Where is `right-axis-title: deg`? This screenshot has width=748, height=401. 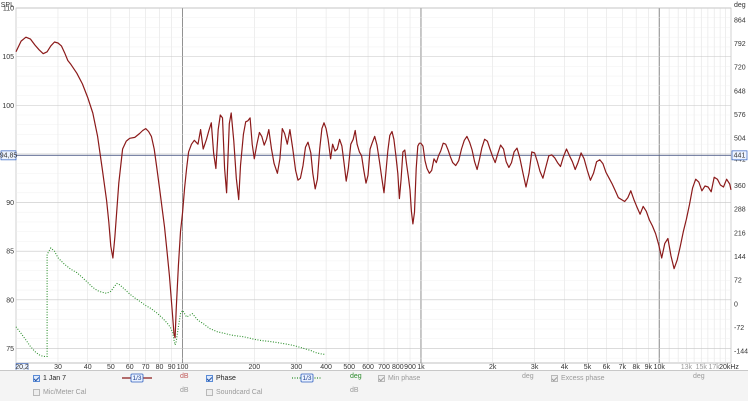 right-axis-title: deg is located at coordinates (740, 5).